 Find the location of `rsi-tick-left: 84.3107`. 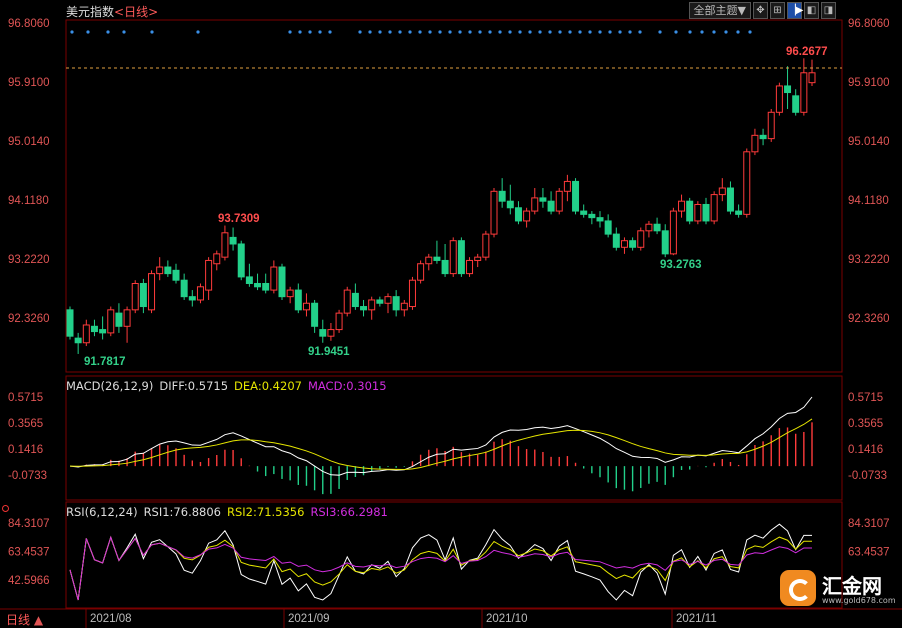

rsi-tick-left: 84.3107 is located at coordinates (29, 524).